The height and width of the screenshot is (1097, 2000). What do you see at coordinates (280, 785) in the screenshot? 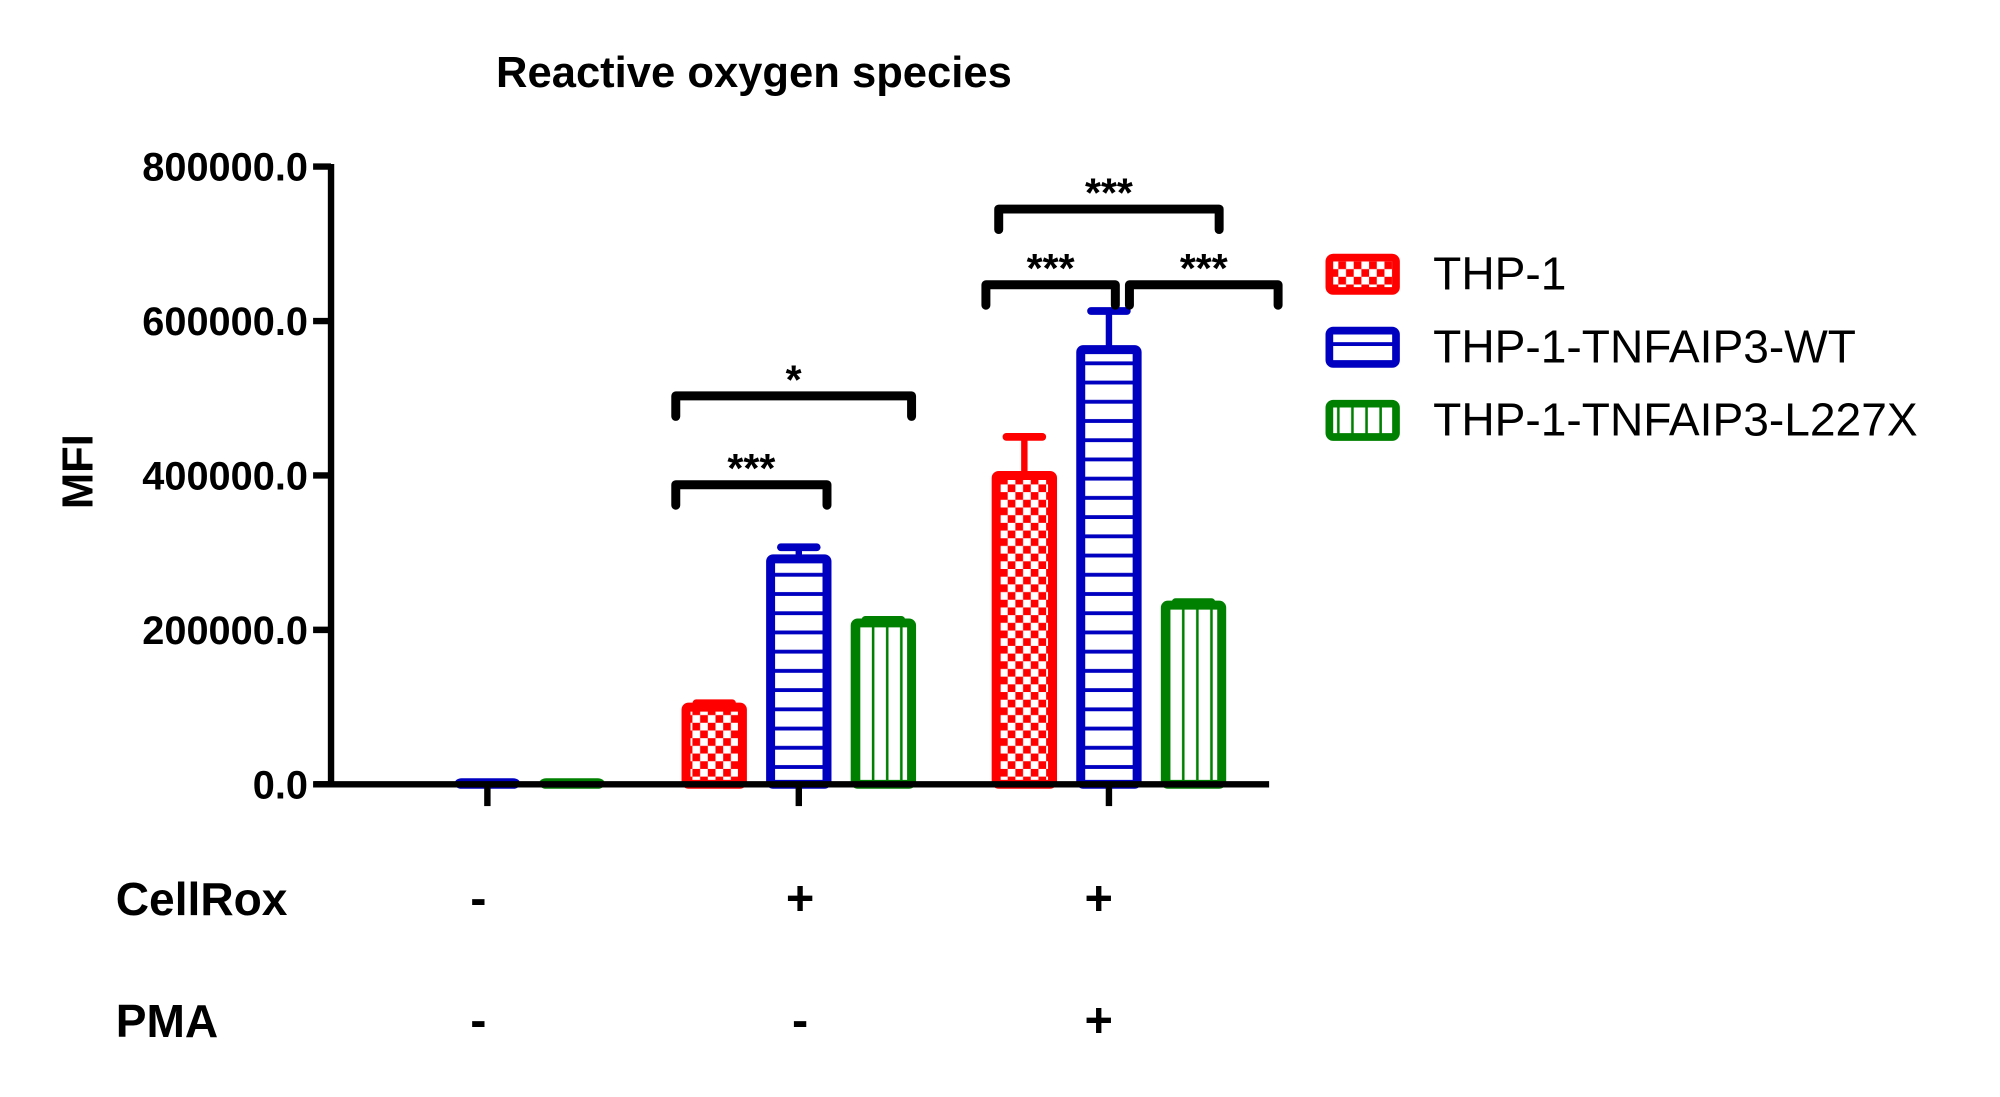
I see `y-tick-label: 0.0` at bounding box center [280, 785].